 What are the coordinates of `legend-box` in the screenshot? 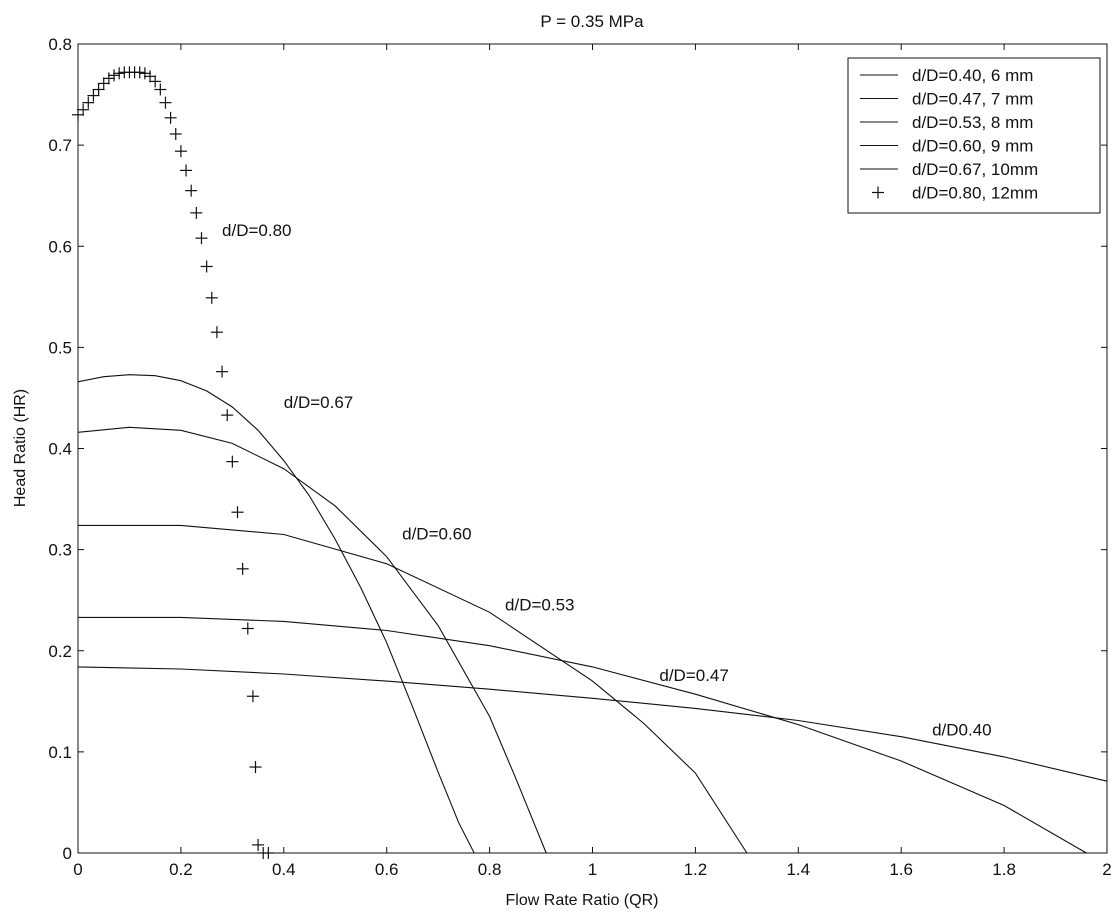 It's located at (974, 135).